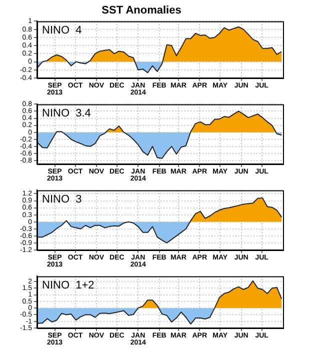 This screenshot has height=348, width=320. What do you see at coordinates (66, 114) in the screenshot?
I see `annotation: NINO 3.4` at bounding box center [66, 114].